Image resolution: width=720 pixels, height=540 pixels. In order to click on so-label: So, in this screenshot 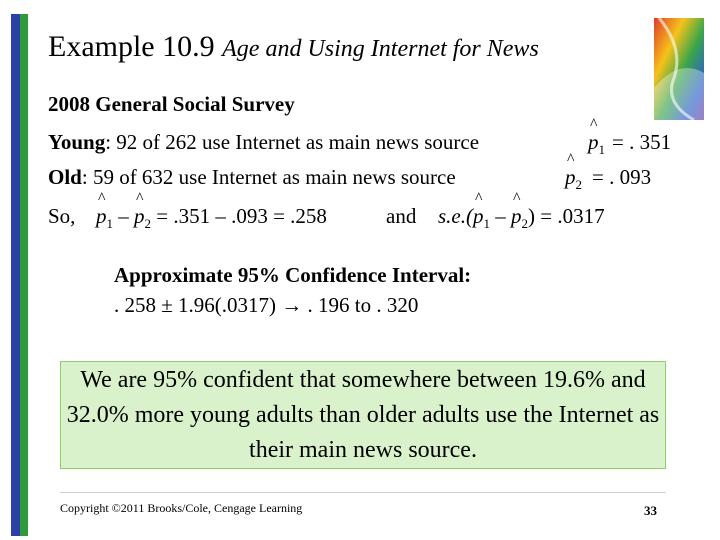, I will do `click(62, 216)`.